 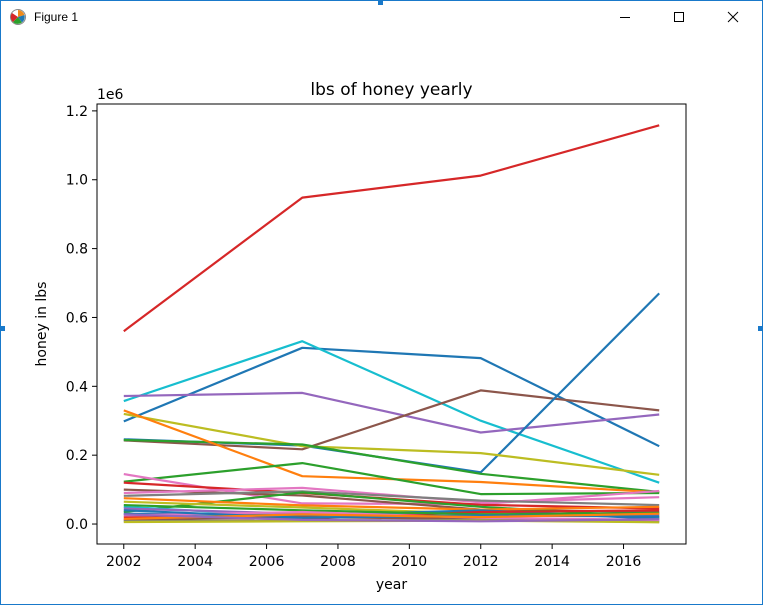 I want to click on chart-title: lbs of honey yearly, so click(x=391, y=90).